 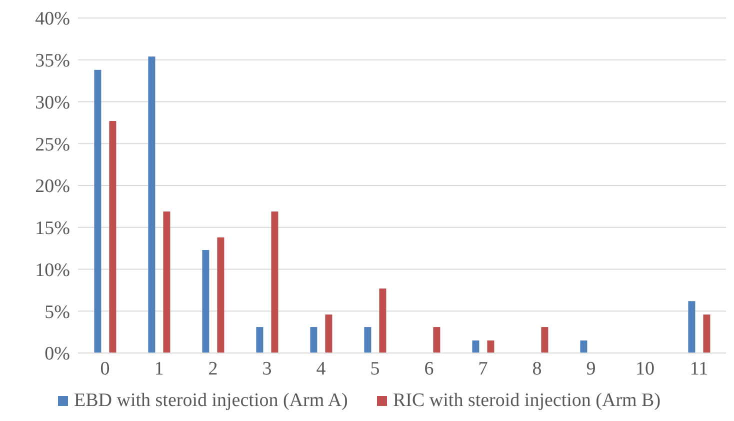 What do you see at coordinates (52, 270) in the screenshot?
I see `y-tick-label: 10%` at bounding box center [52, 270].